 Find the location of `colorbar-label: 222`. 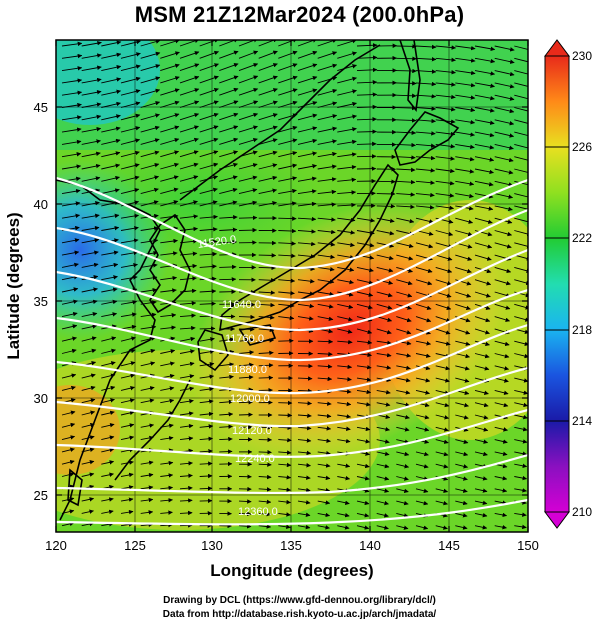

colorbar-label: 222 is located at coordinates (582, 238).